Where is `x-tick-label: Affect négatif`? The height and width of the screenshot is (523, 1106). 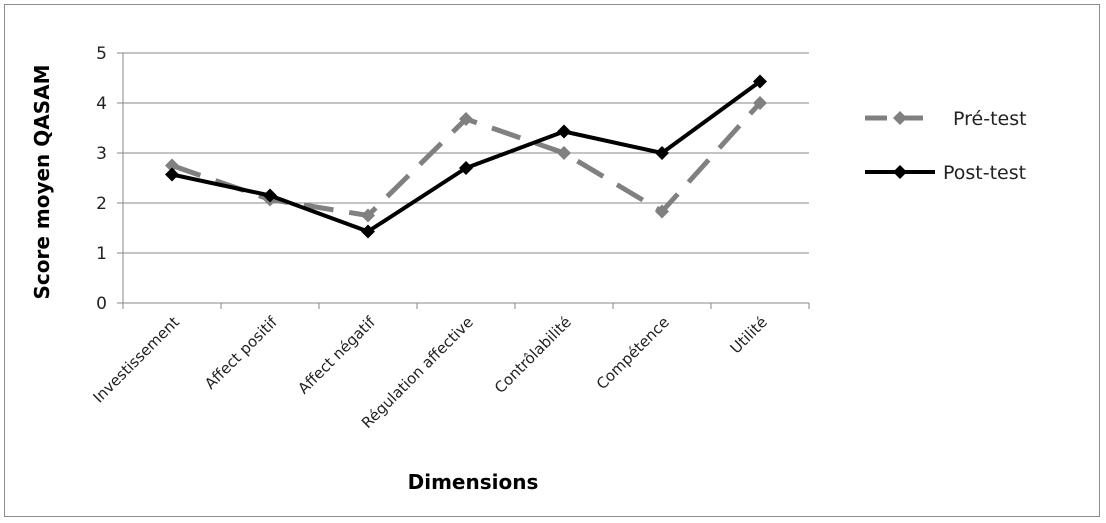 x-tick-label: Affect négatif is located at coordinates (336, 355).